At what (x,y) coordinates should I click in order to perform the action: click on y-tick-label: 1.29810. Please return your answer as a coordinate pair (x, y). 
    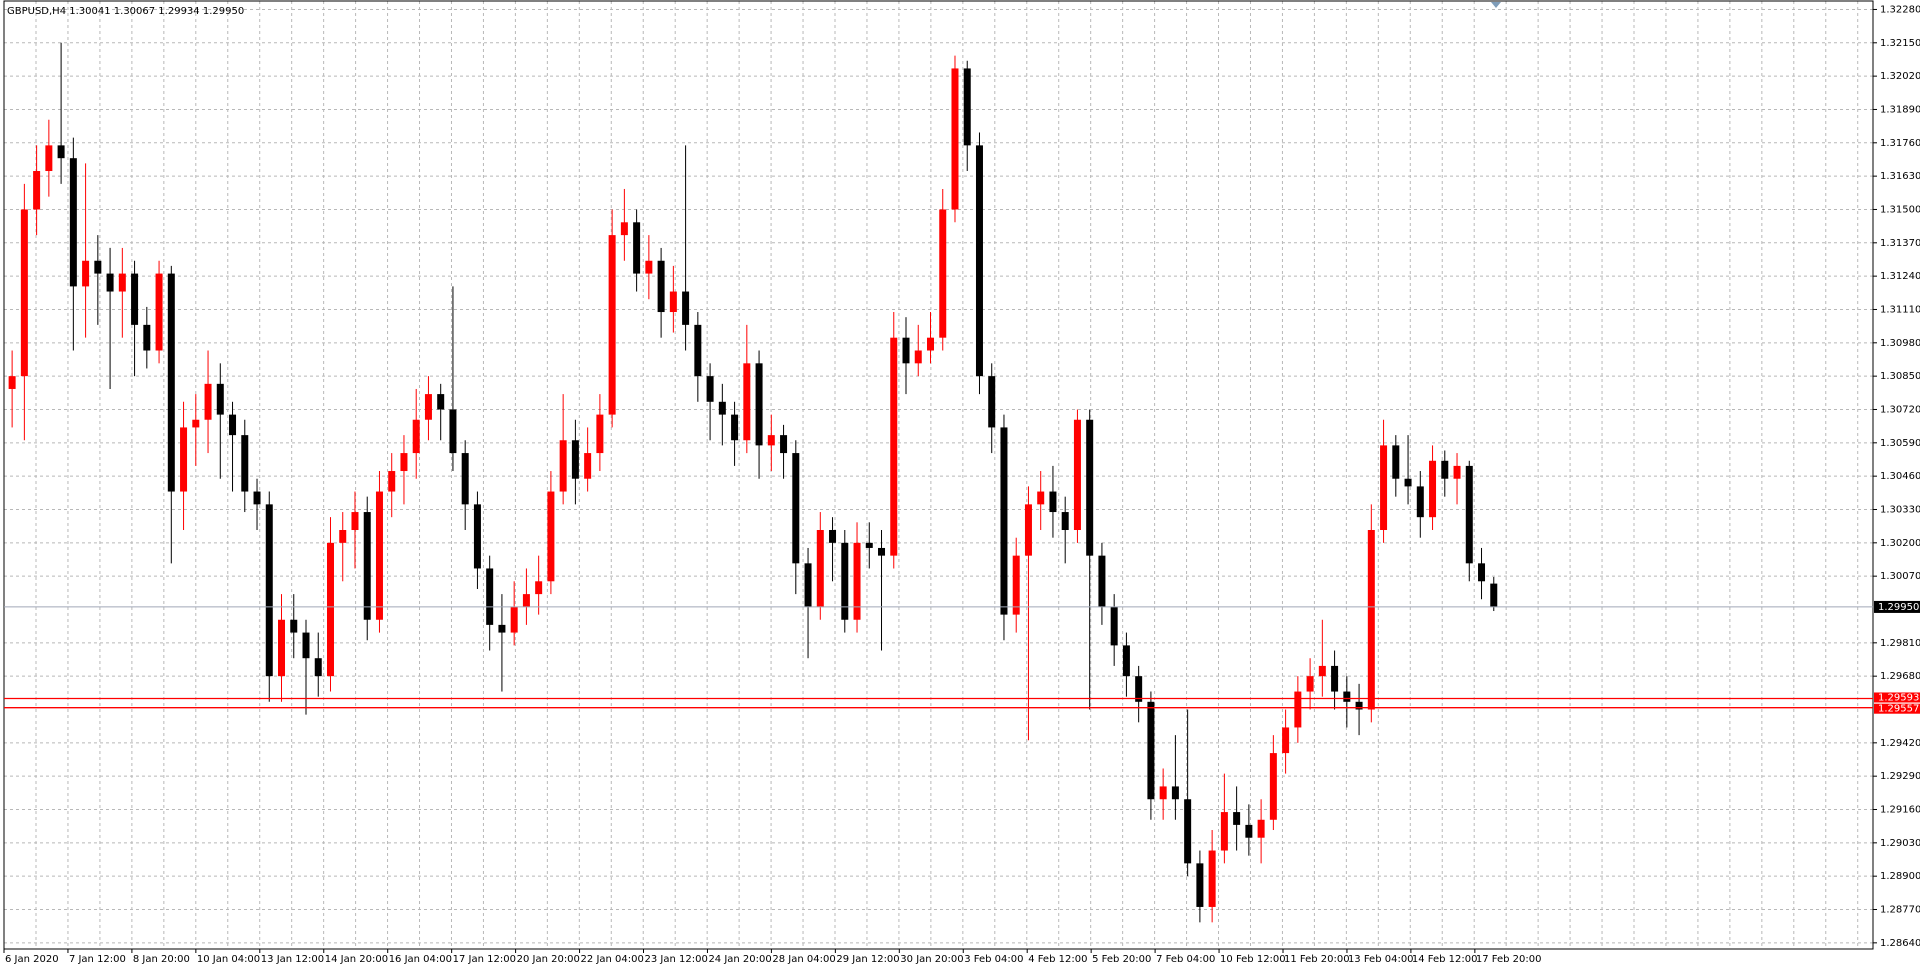
    Looking at the image, I should click on (1900, 643).